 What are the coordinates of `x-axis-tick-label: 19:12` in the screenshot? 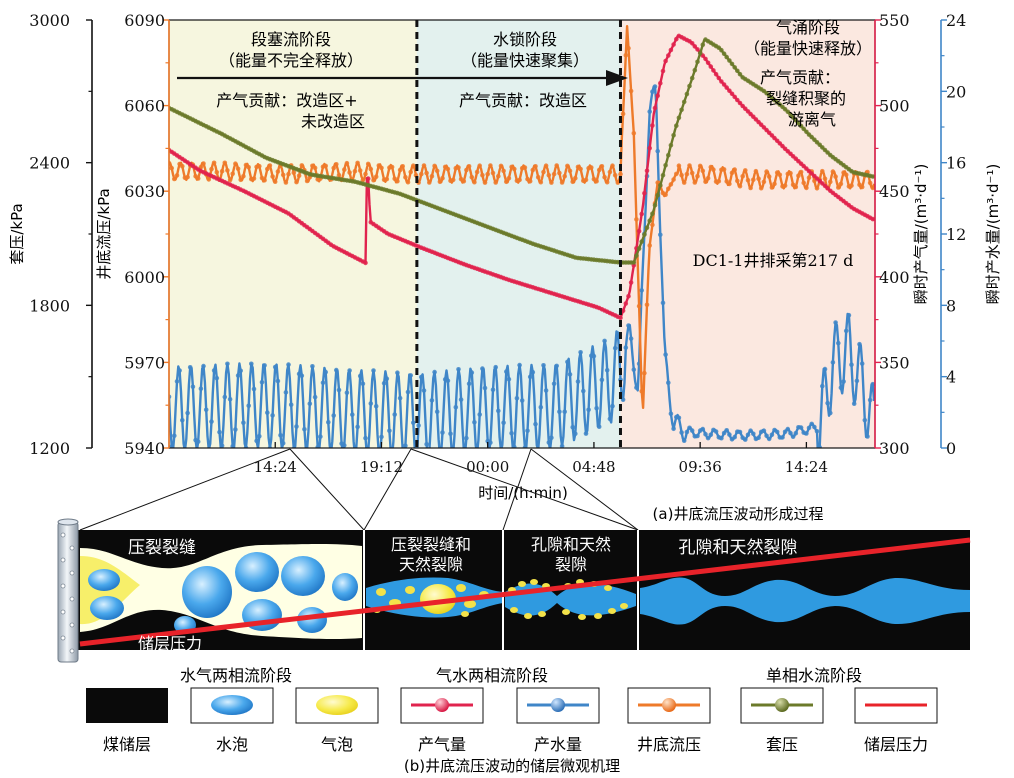 It's located at (381, 467).